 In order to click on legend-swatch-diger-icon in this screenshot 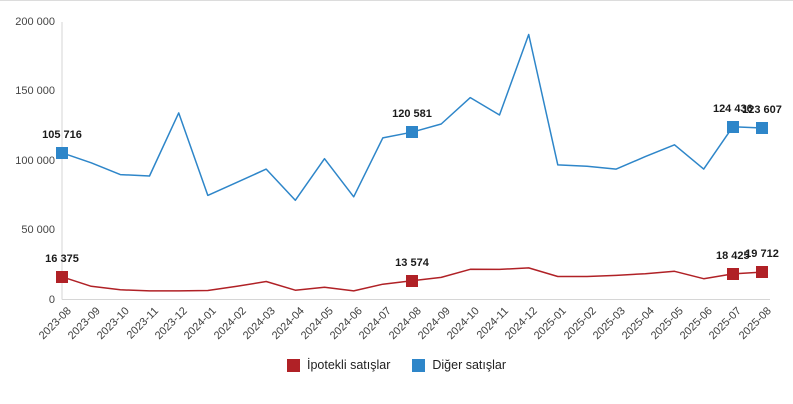, I will do `click(419, 365)`.